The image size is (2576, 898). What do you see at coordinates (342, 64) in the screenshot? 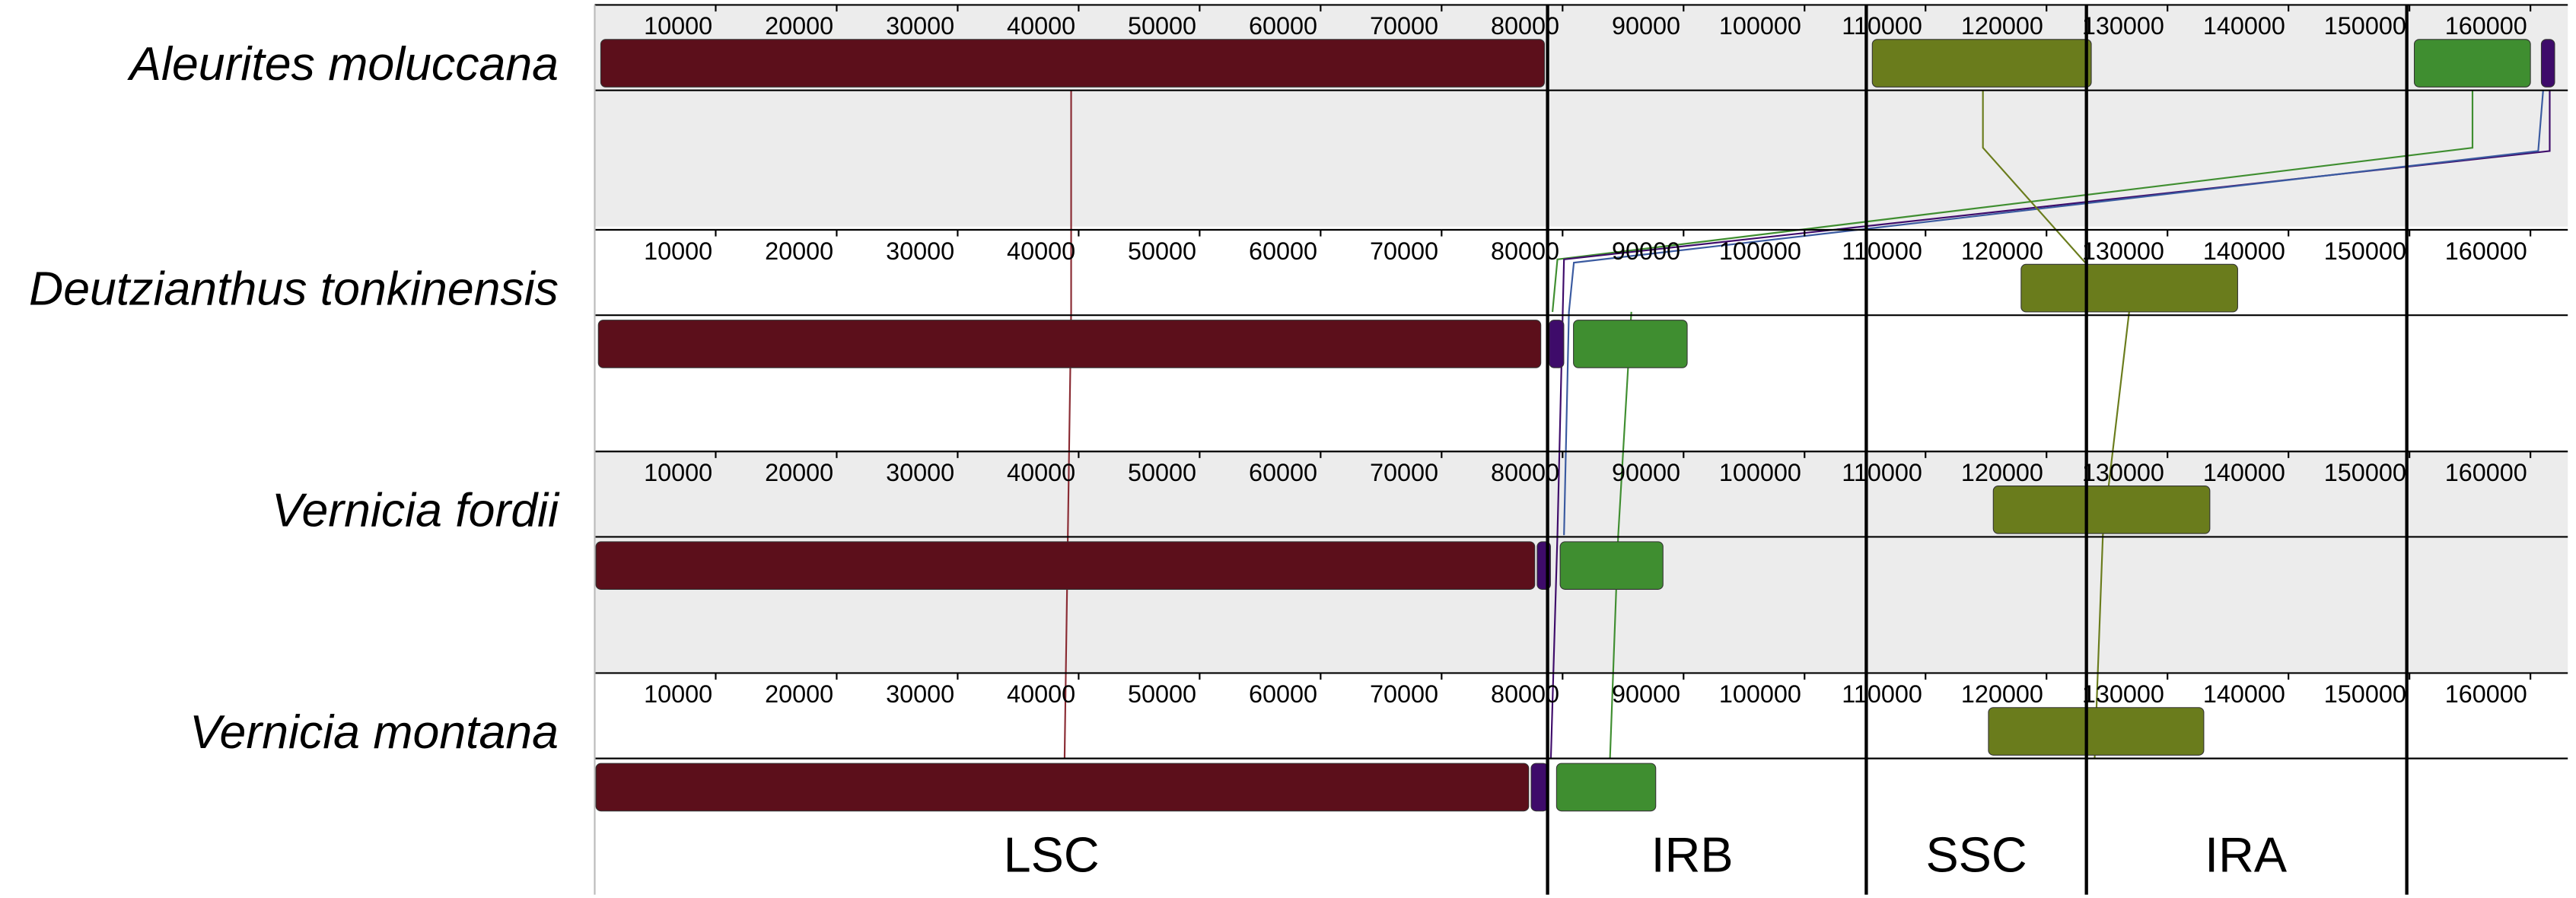
I see `track-name: Aleurites moluccana` at bounding box center [342, 64].